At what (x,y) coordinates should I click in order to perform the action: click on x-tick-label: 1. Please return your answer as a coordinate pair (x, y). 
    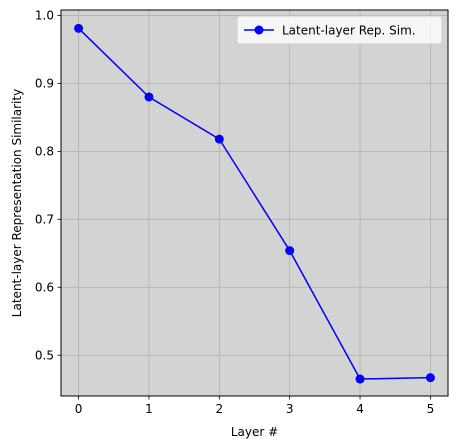
    Looking at the image, I should click on (149, 409).